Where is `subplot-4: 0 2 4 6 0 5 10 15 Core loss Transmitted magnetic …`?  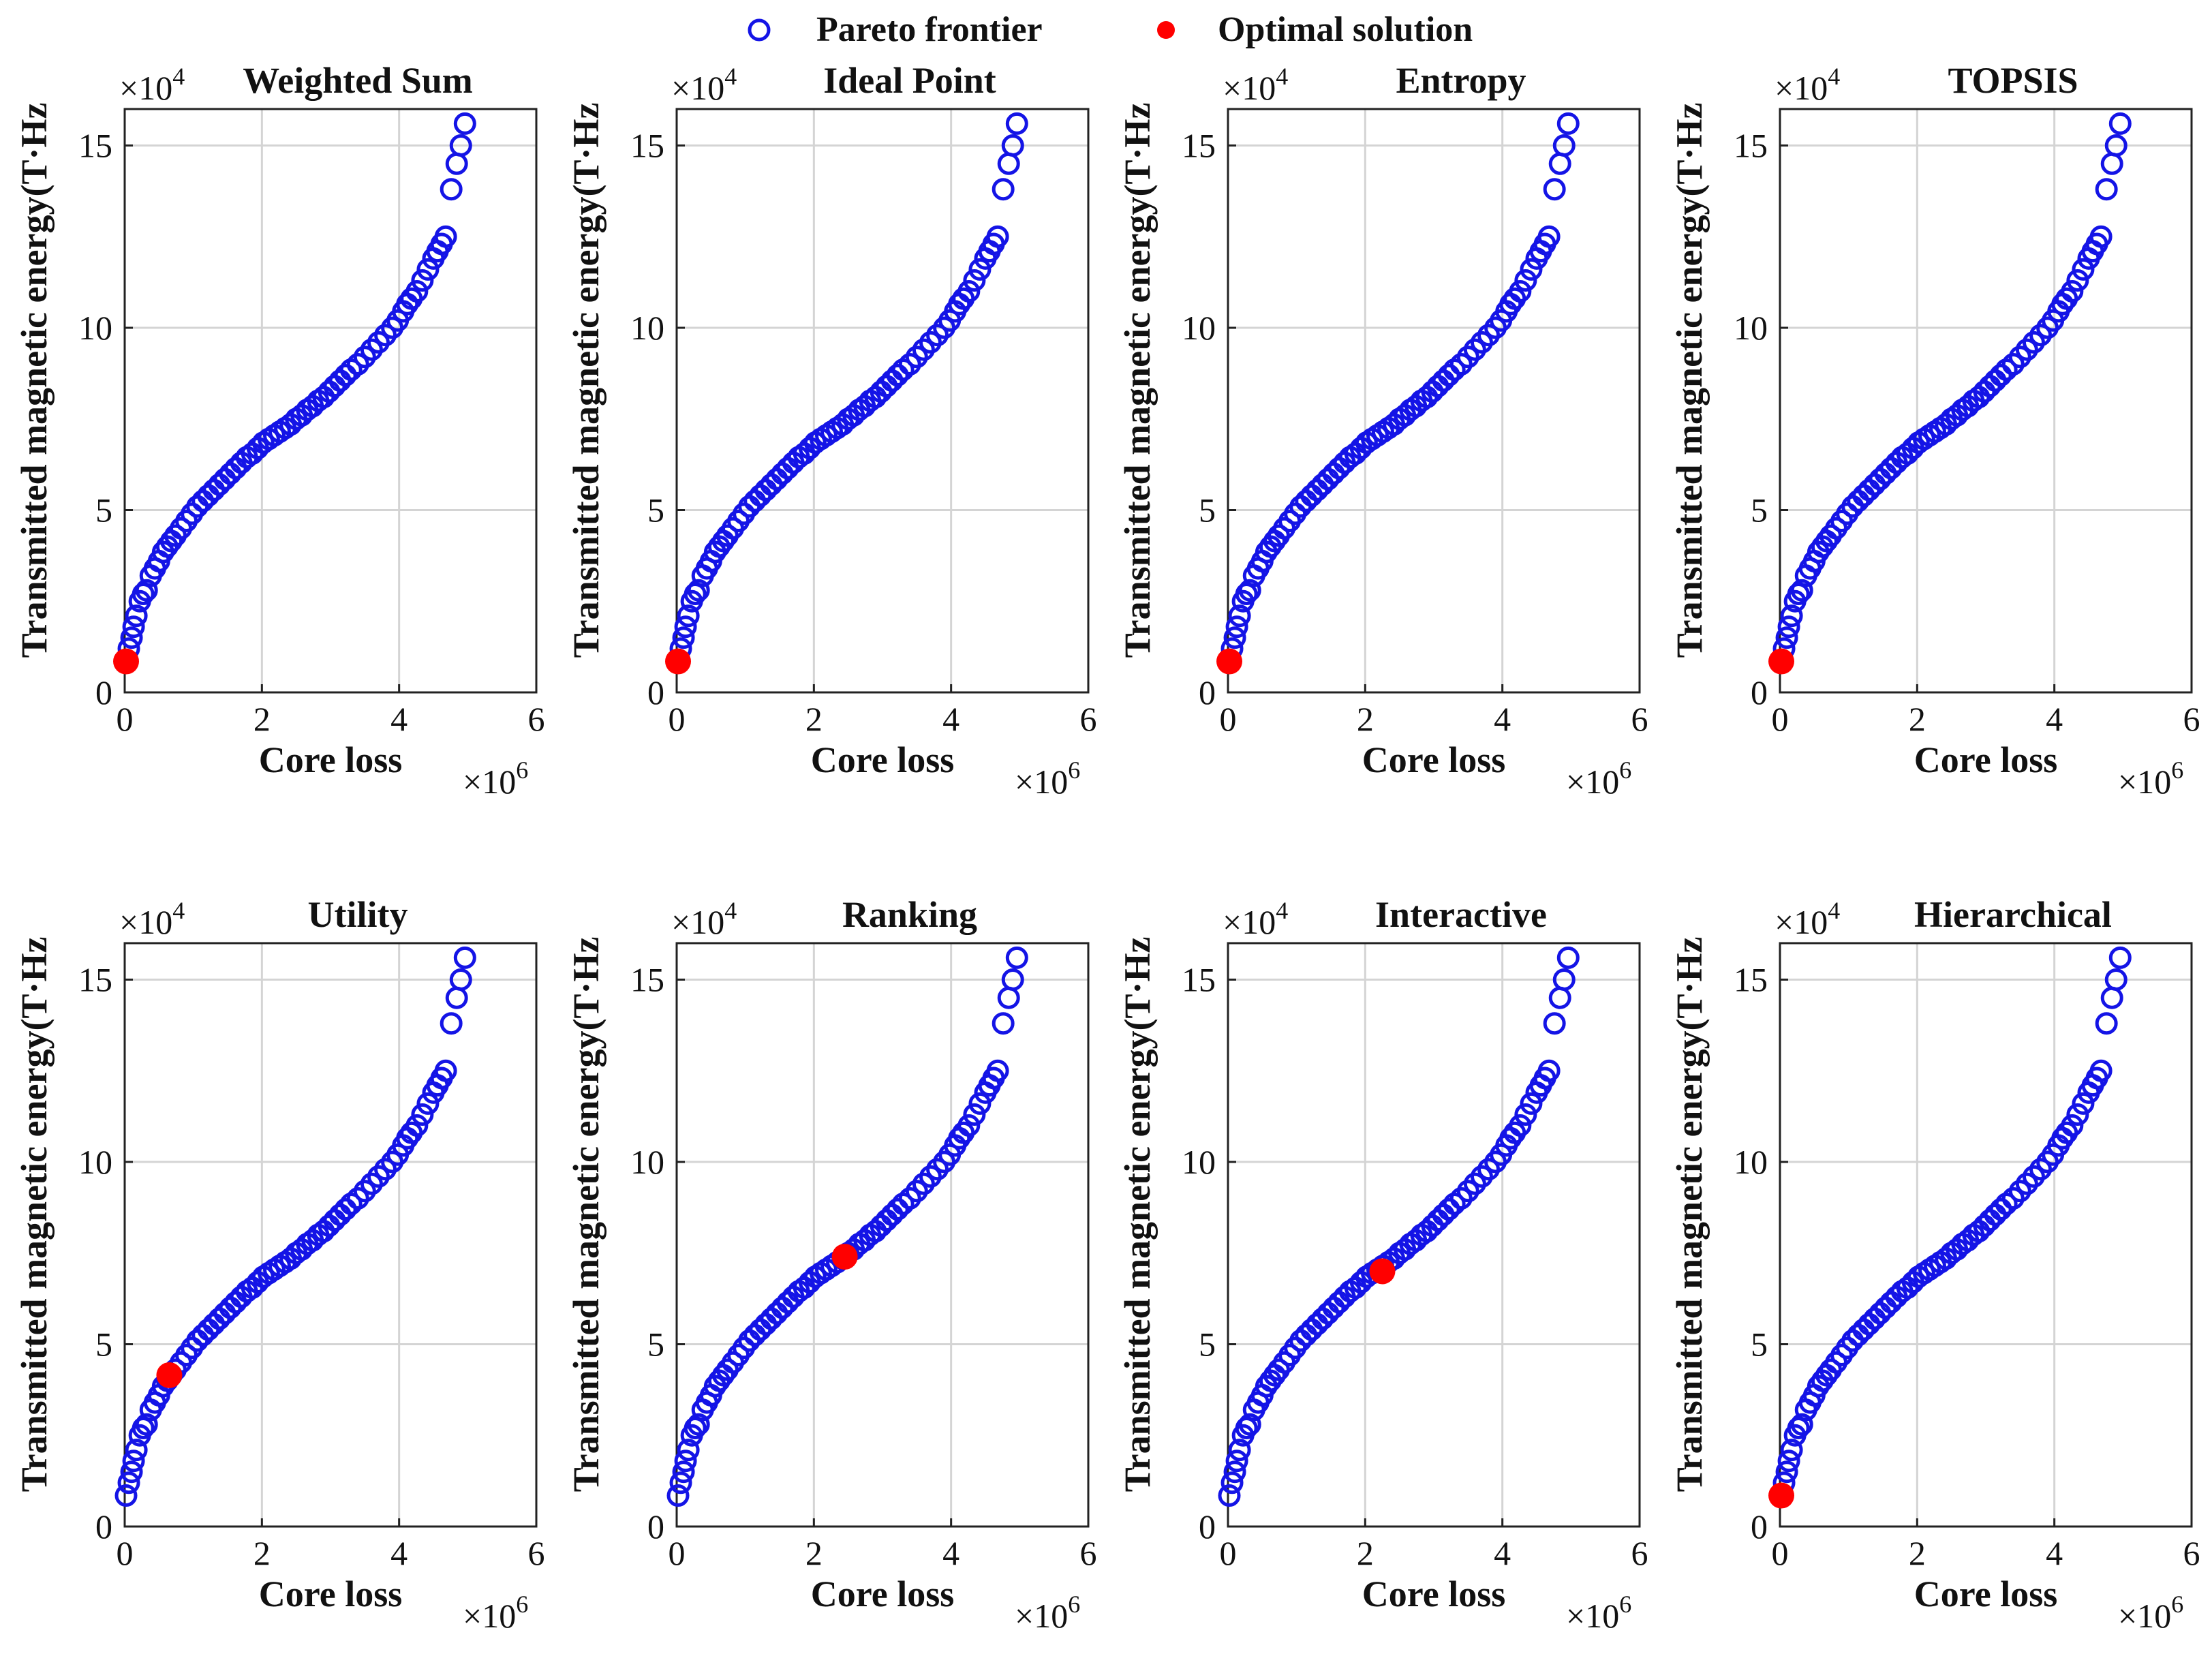 subplot-4: 0 2 4 6 0 5 10 15 Core loss Transmitted magnetic … is located at coordinates (1934, 430).